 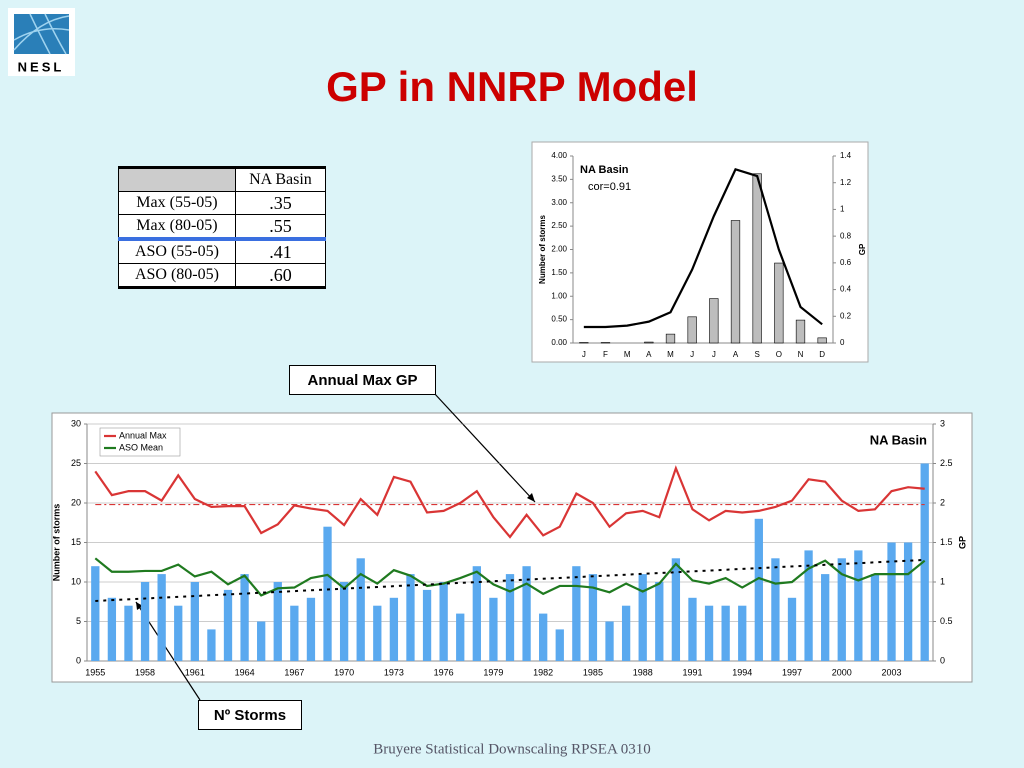 What do you see at coordinates (145, 672) in the screenshot?
I see `x-tick-label: 1958` at bounding box center [145, 672].